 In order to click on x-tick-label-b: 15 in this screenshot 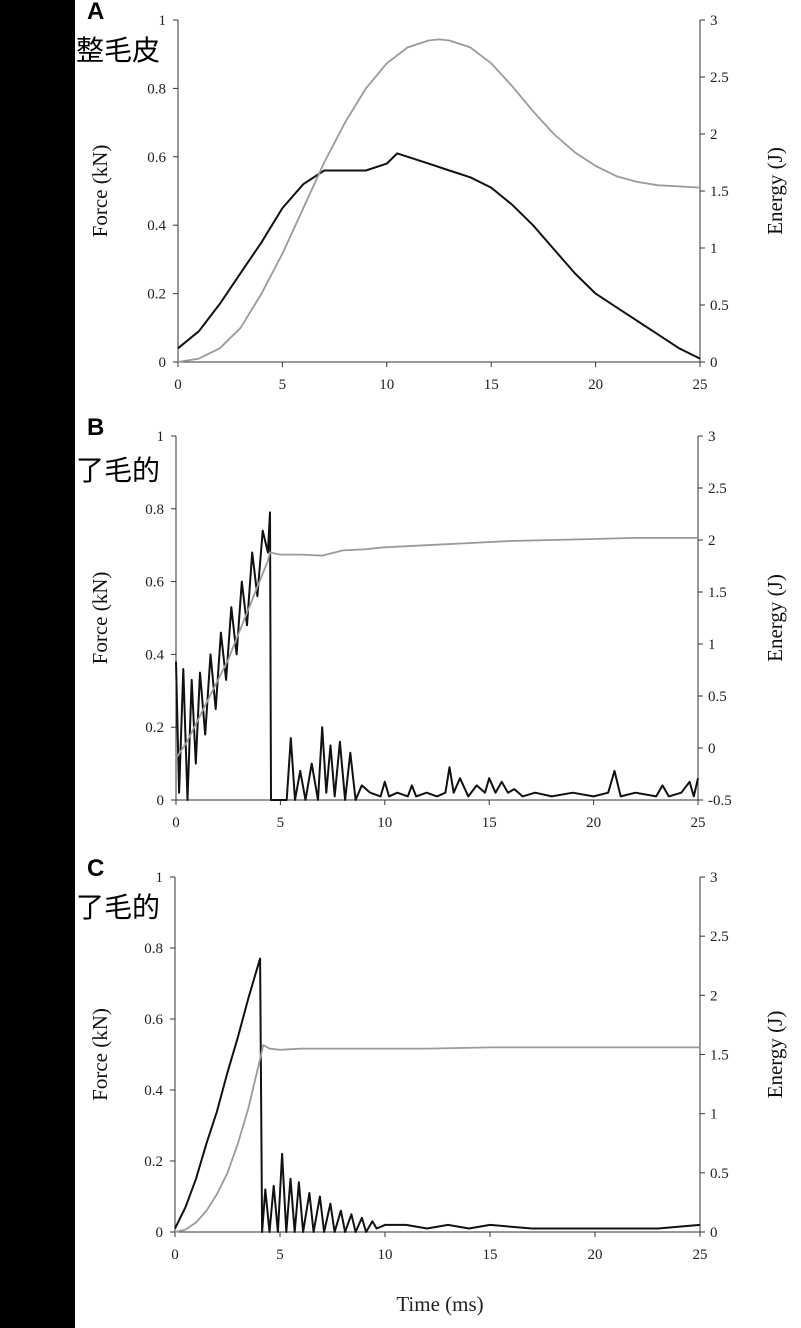, I will do `click(489, 823)`.